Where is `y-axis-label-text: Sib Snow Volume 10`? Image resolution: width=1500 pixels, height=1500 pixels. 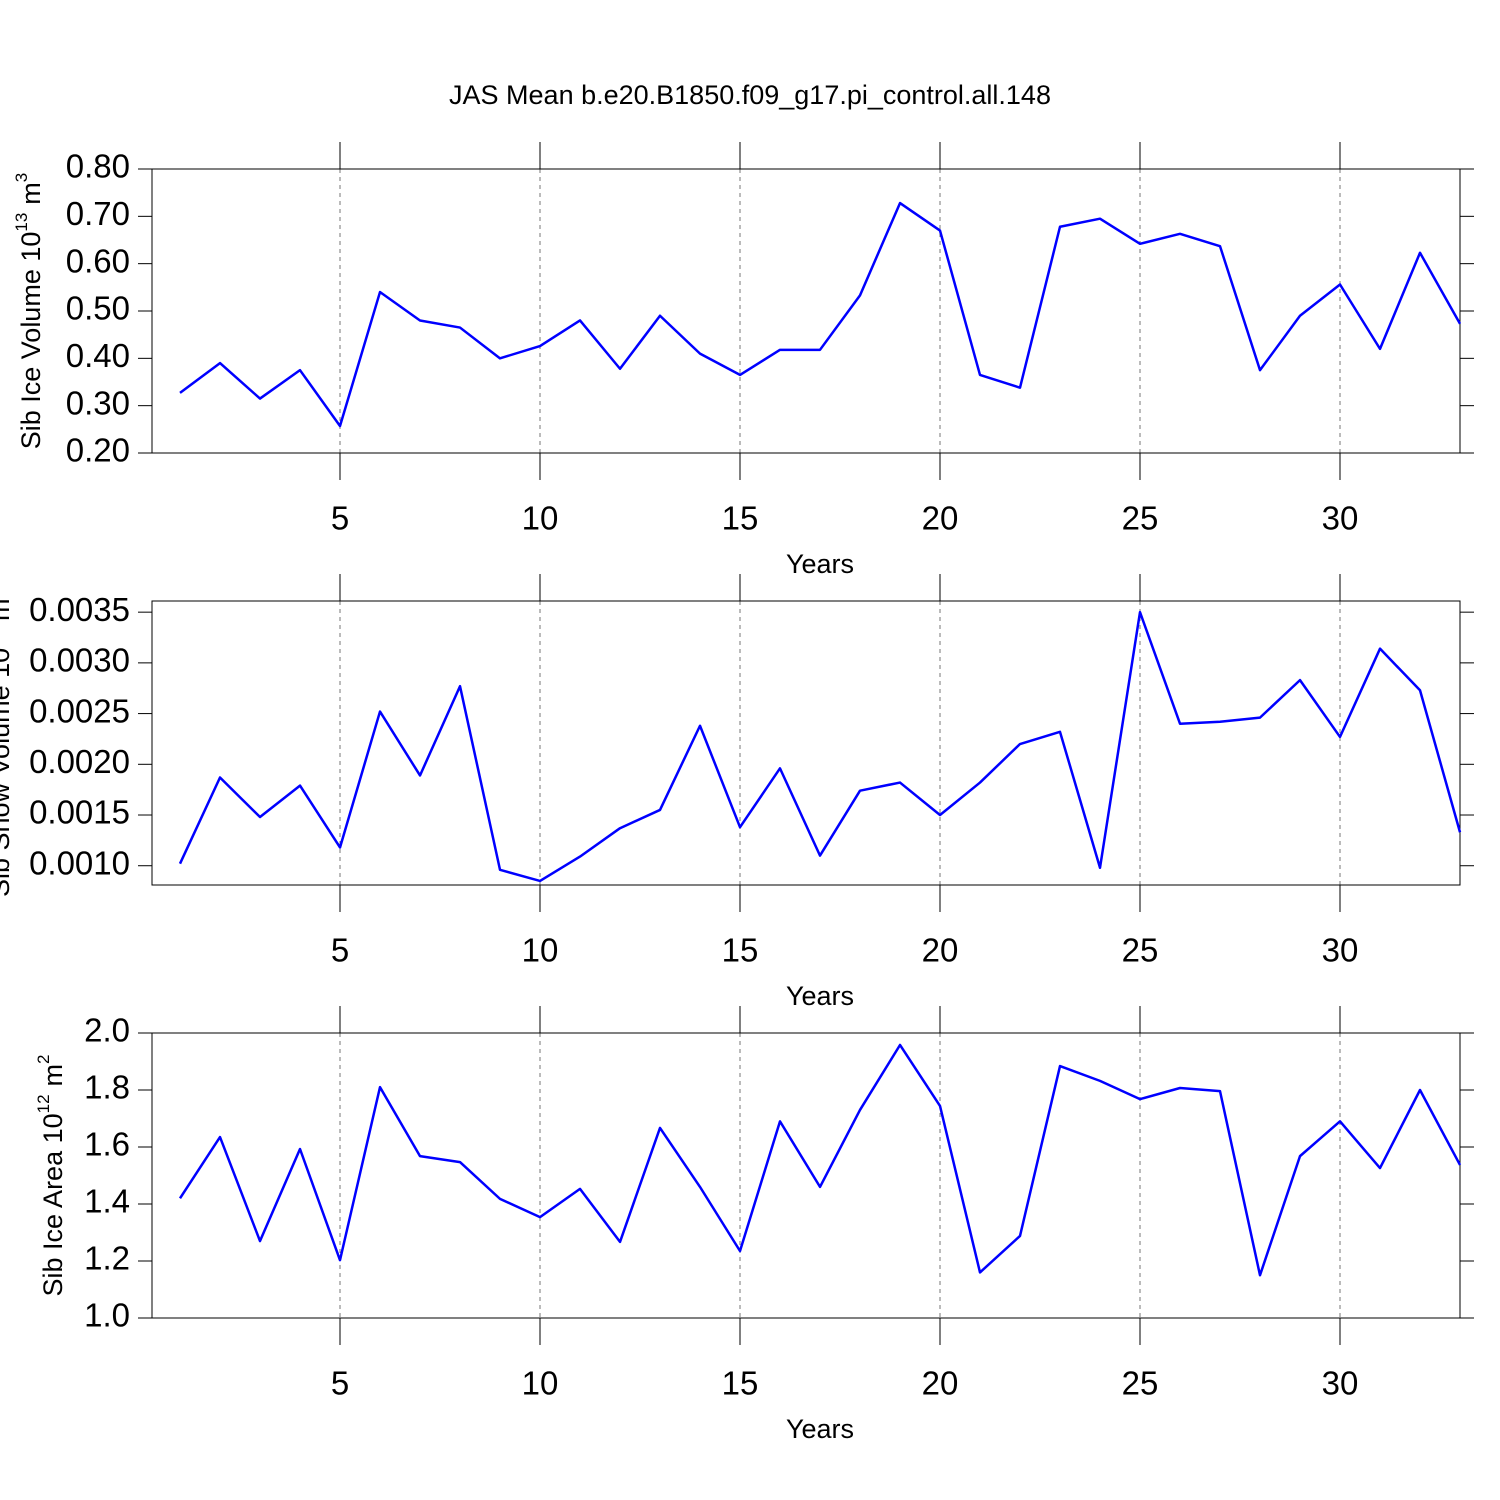 y-axis-label-text: Sib Snow Volume 10 is located at coordinates (7, 772).